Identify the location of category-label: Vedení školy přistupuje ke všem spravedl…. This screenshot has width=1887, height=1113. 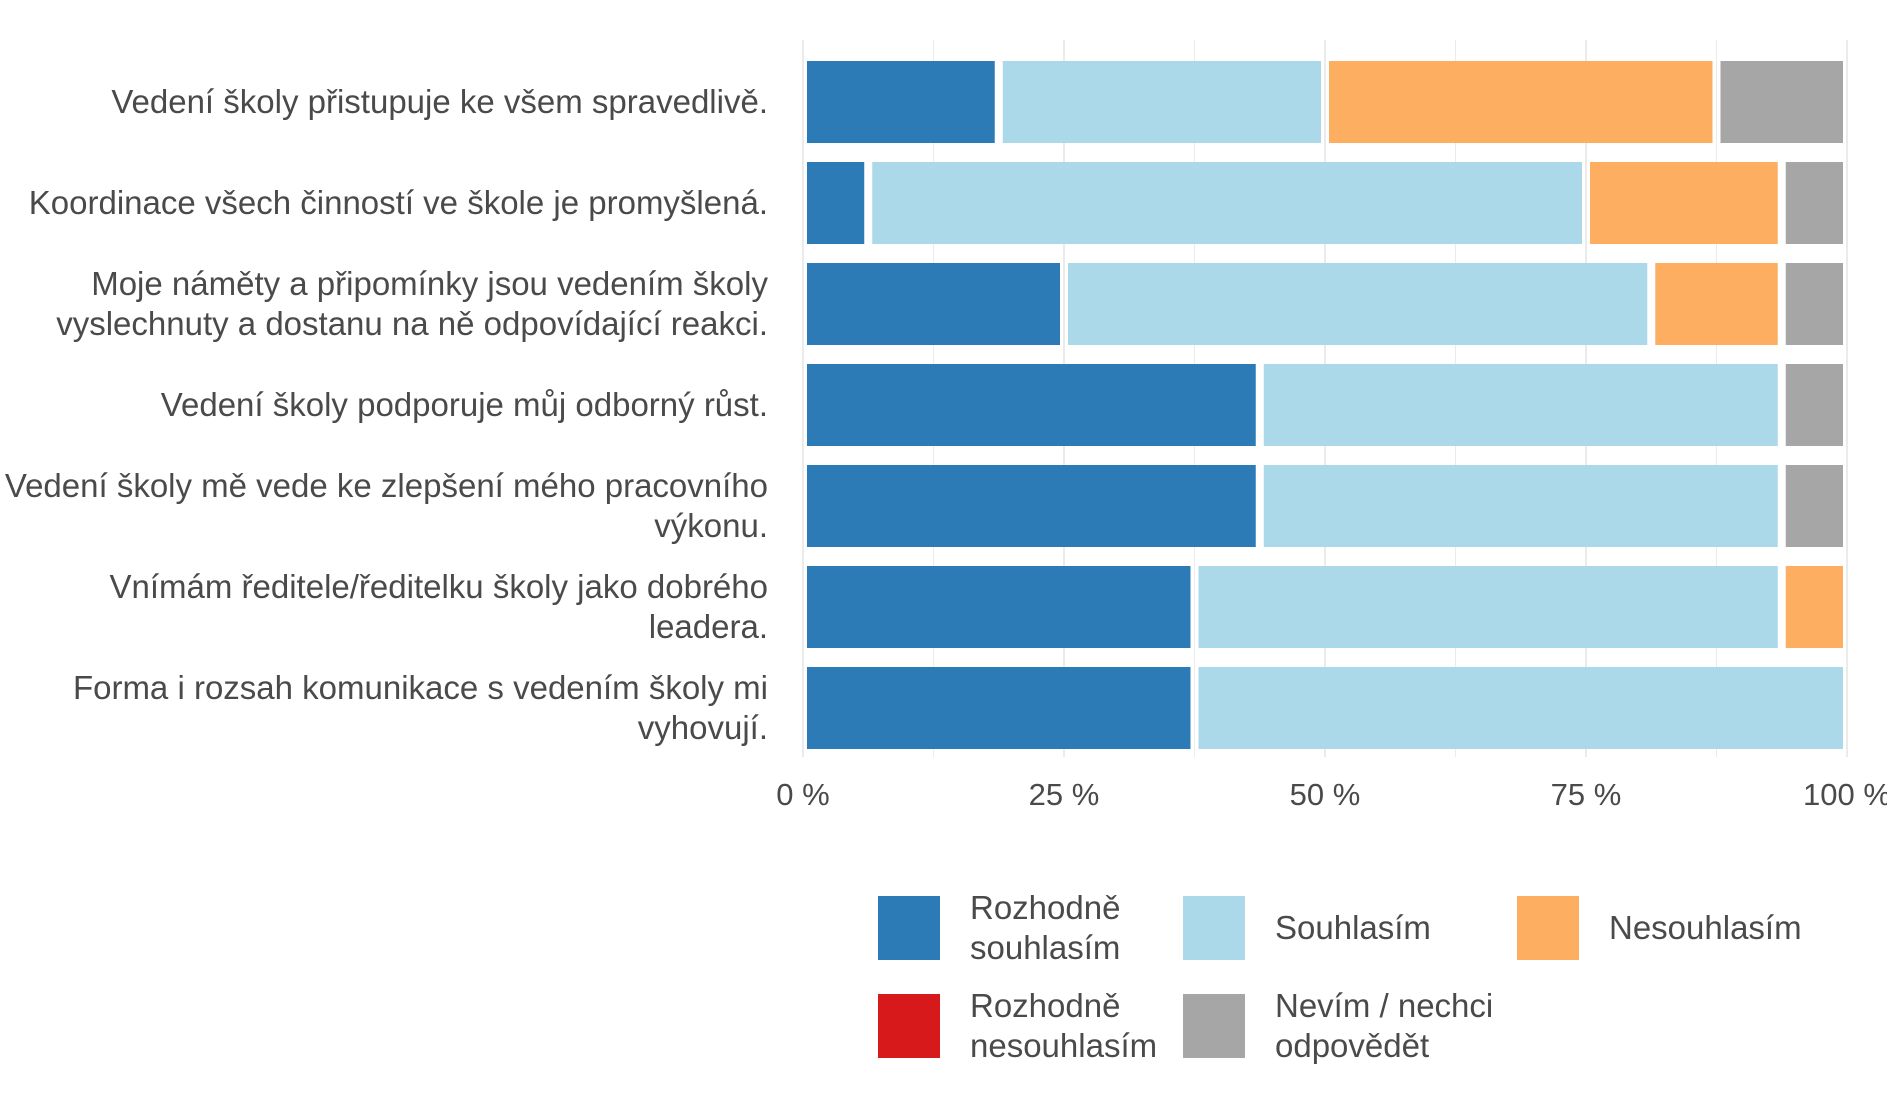
(439, 101).